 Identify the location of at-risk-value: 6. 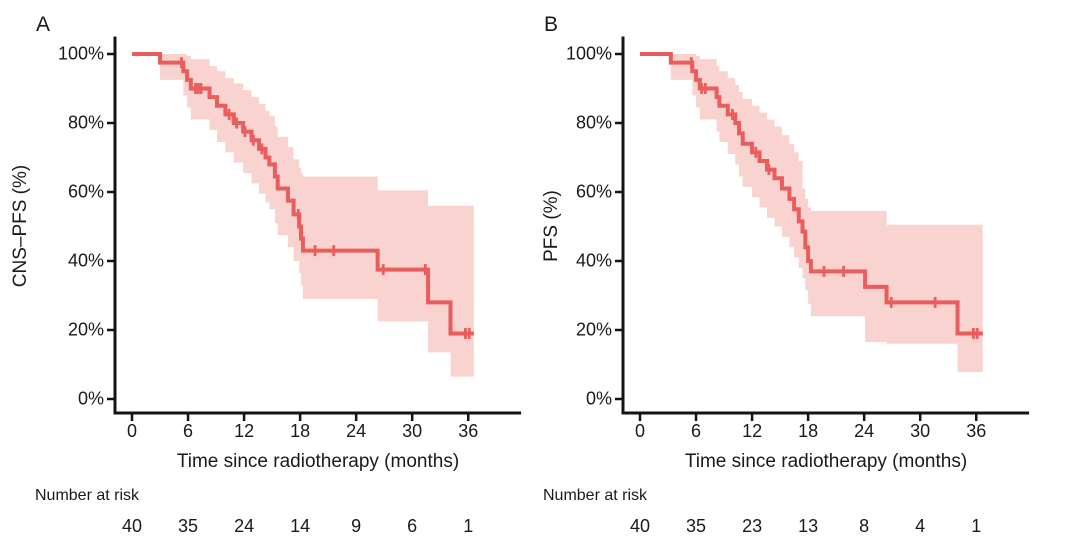
(412, 526).